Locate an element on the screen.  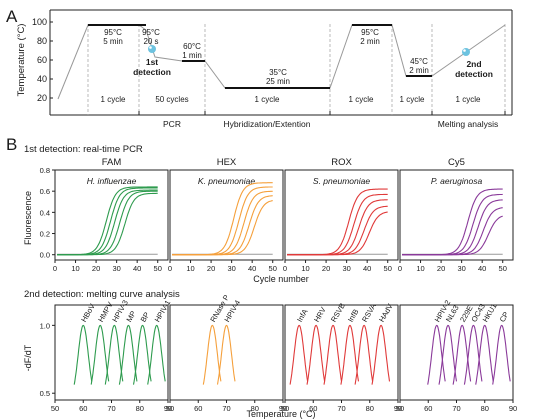
melt-panel-frame is located at coordinates (456, 352).